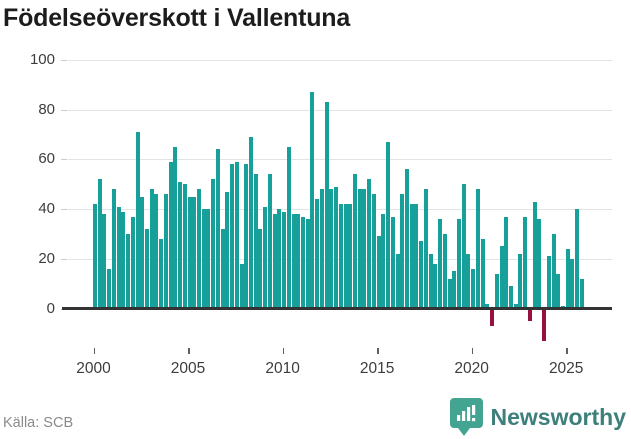 The width and height of the screenshot is (631, 439). I want to click on bar-chart-speech-bubble-icon, so click(466, 417).